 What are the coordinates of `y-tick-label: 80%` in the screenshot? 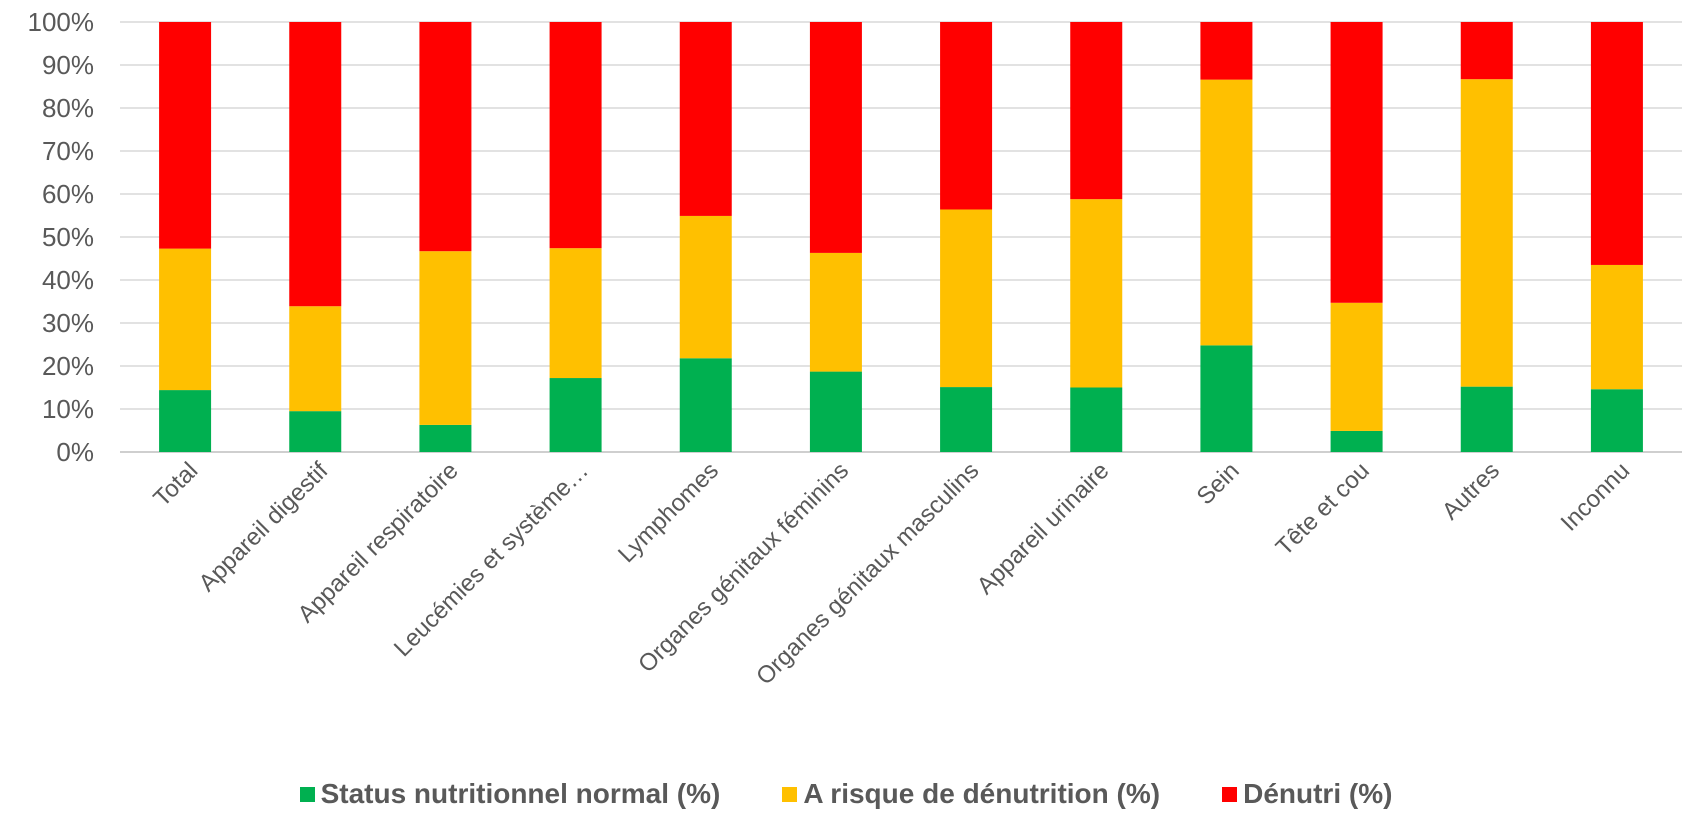 It's located at (68, 108).